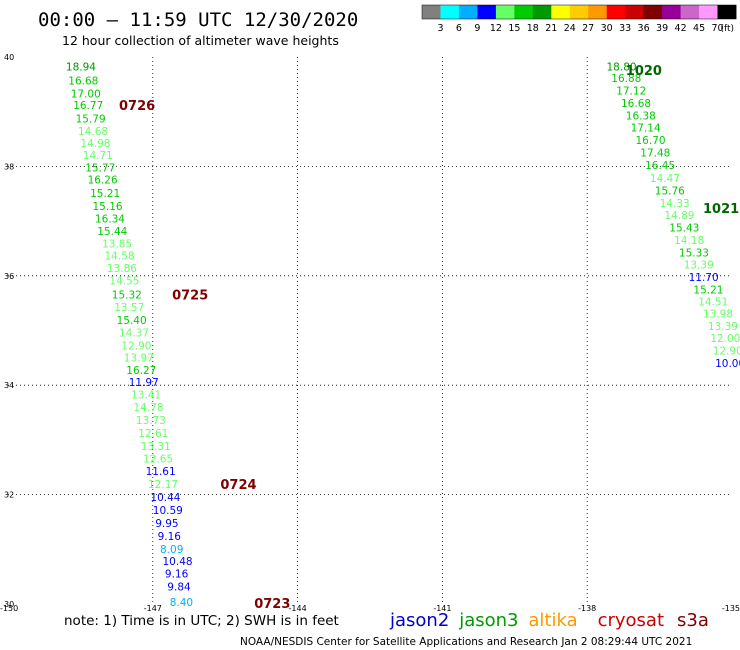  I want to click on swh-value: 14.51, so click(713, 303).